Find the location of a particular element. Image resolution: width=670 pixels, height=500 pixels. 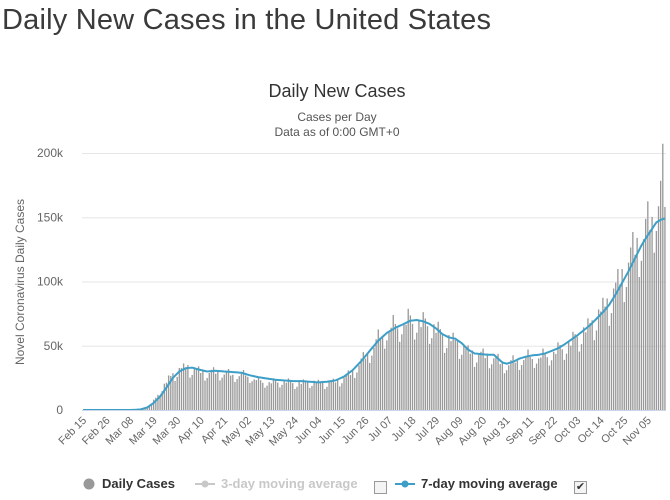

legend-item-daily-cases: Daily Cases is located at coordinates (128, 483).